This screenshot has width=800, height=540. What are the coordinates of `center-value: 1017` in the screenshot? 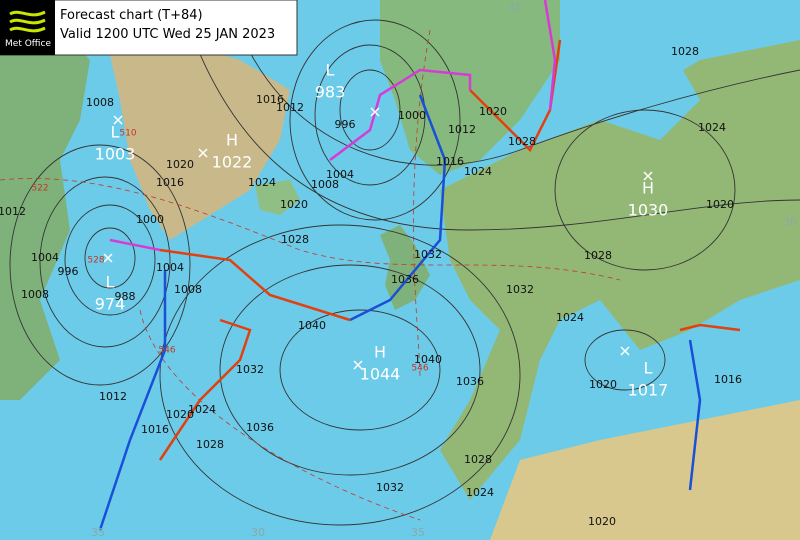 It's located at (648, 390).